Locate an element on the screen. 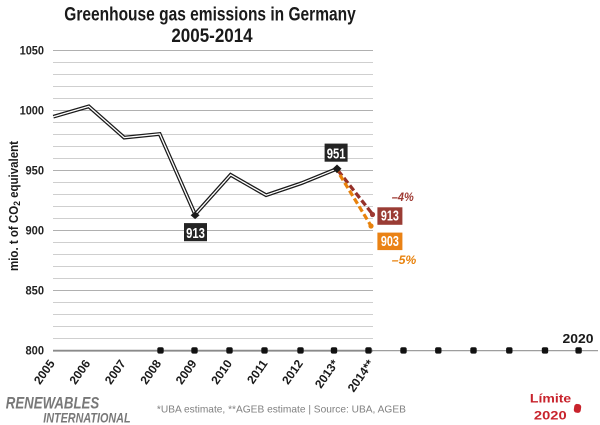 The height and width of the screenshot is (425, 600). svg-text: 903 is located at coordinates (390, 242).